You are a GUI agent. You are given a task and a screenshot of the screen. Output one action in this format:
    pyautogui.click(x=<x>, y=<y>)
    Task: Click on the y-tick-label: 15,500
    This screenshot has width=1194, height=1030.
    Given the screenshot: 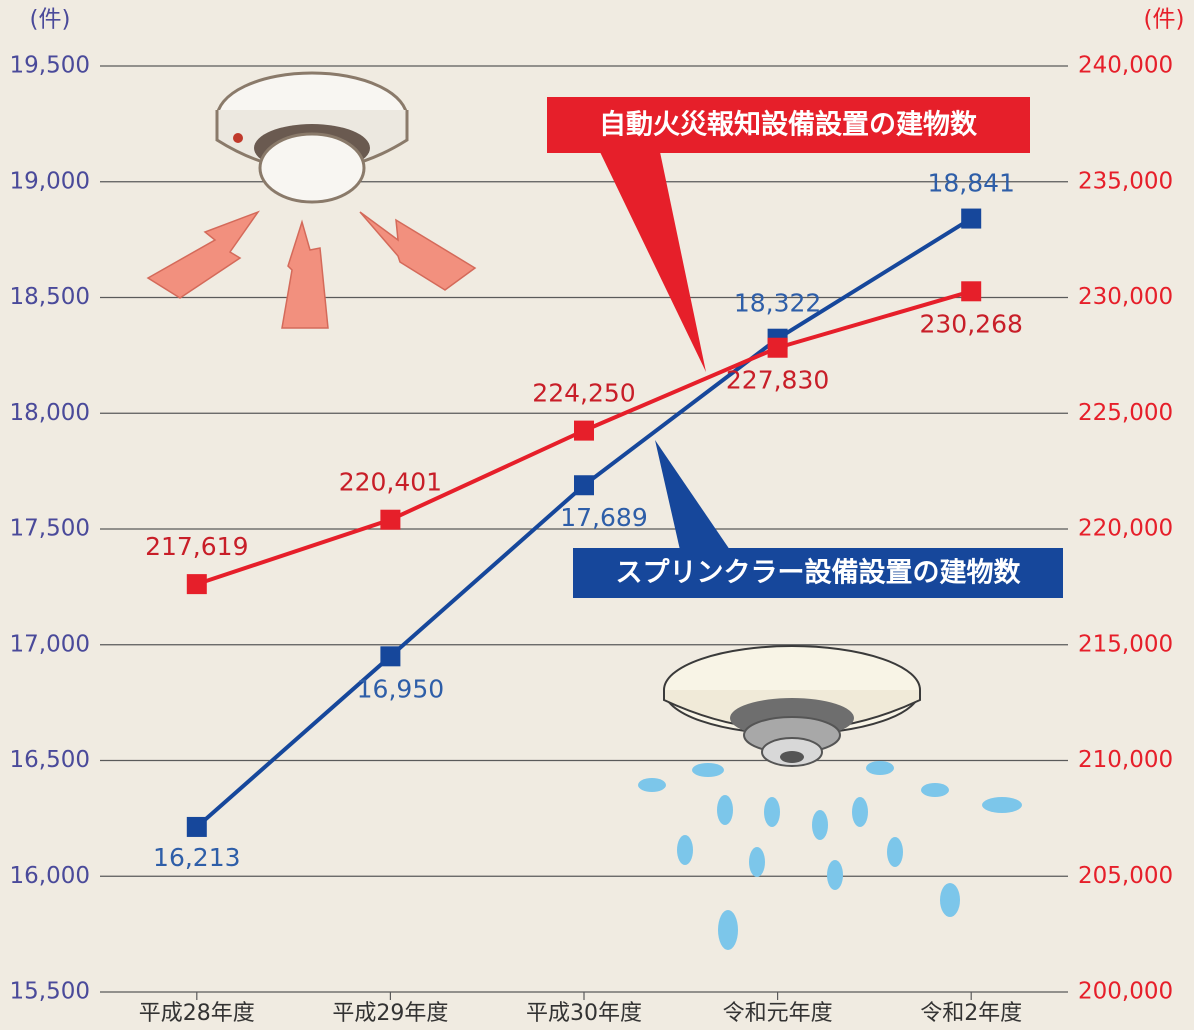 What is the action you would take?
    pyautogui.click(x=50, y=992)
    